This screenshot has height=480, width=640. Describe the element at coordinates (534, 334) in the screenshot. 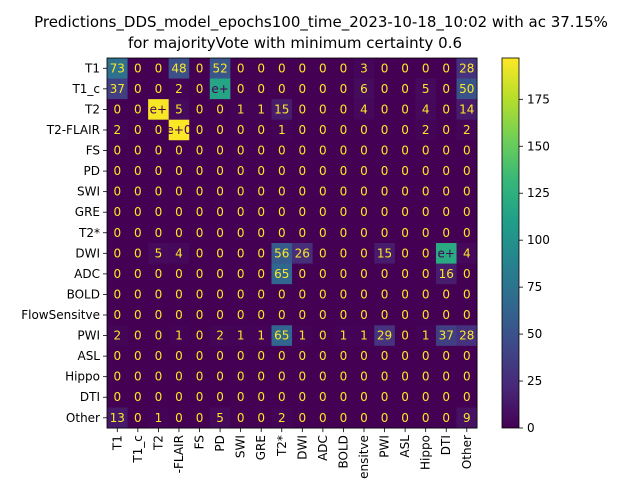

I see `colorbar-tick-label: 50` at that location.